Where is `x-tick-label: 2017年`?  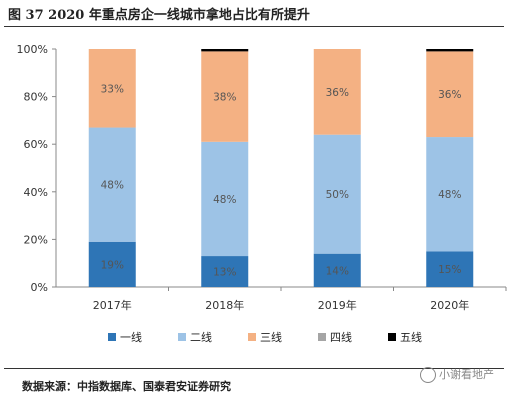 x-tick-label: 2017年 is located at coordinates (112, 305).